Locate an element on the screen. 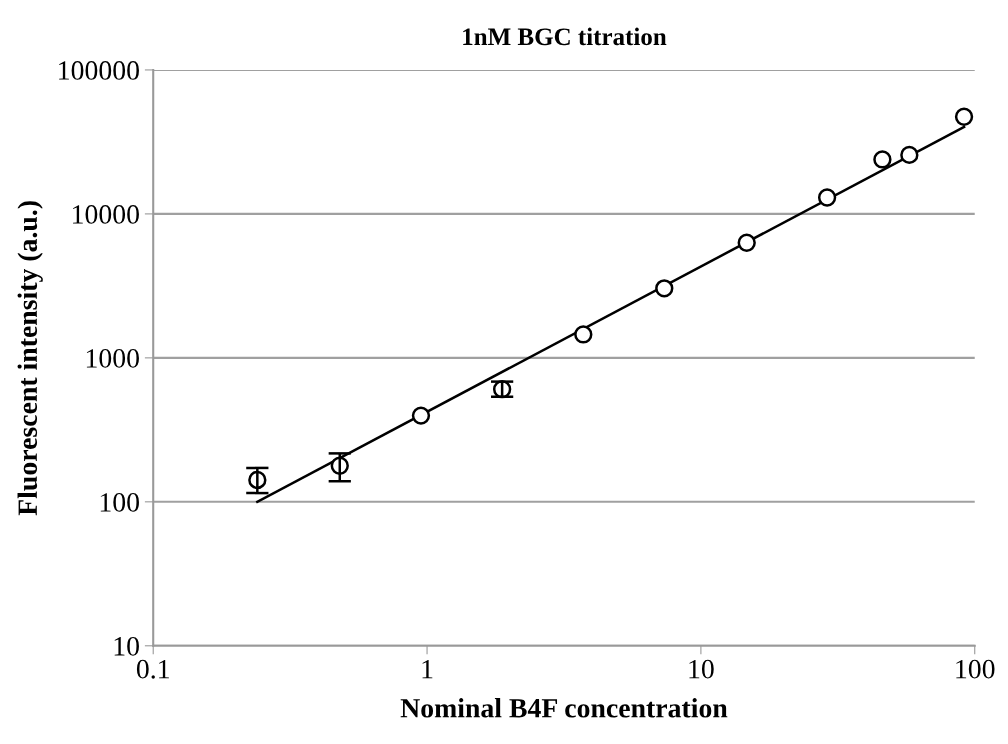 This screenshot has height=744, width=1008. x-tick-label: 100 is located at coordinates (975, 669).